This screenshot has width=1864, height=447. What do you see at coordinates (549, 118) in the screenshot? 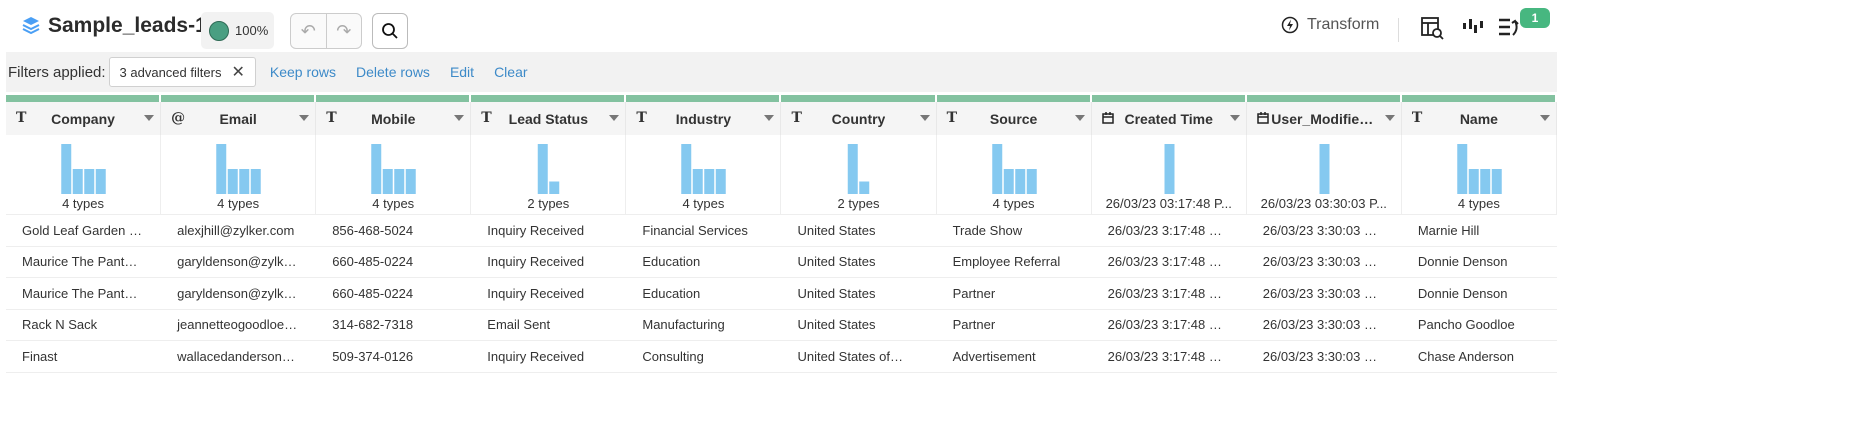
I see `column-header-lead-status: T Lead Status` at bounding box center [549, 118].